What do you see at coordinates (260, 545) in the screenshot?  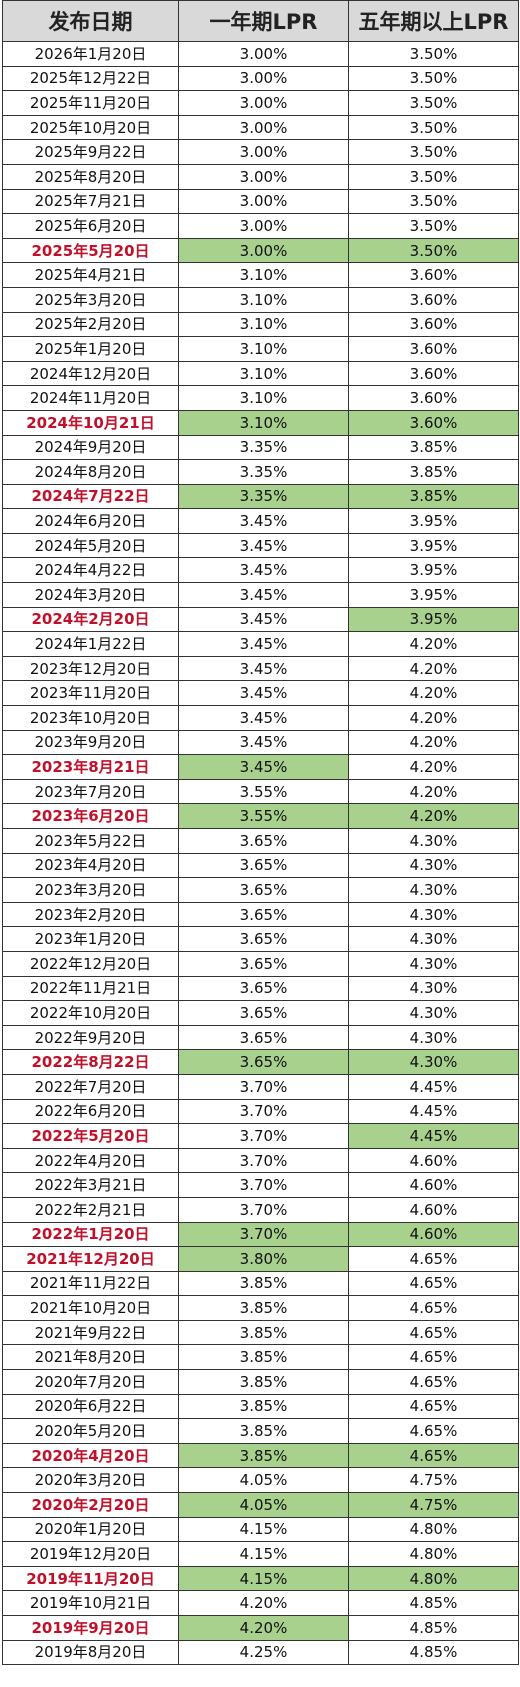 I see `table-row: 2024年5月20日 3.45% 3.95%` at bounding box center [260, 545].